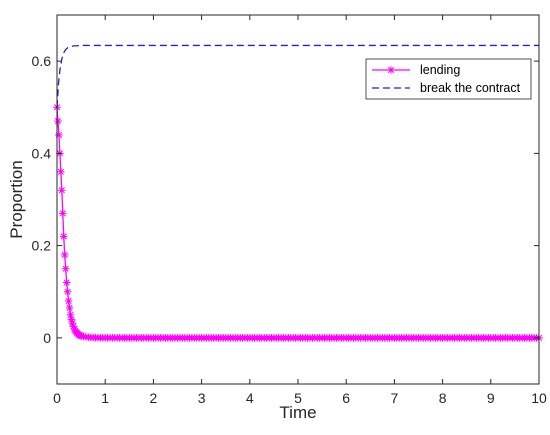  I want to click on x-tick-label: 6, so click(346, 398).